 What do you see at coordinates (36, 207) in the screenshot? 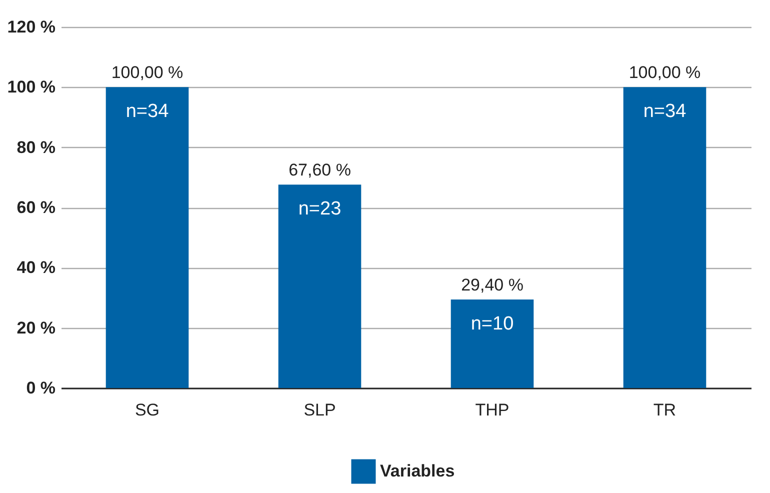
I see `y-tick-label: 60 %` at bounding box center [36, 207].